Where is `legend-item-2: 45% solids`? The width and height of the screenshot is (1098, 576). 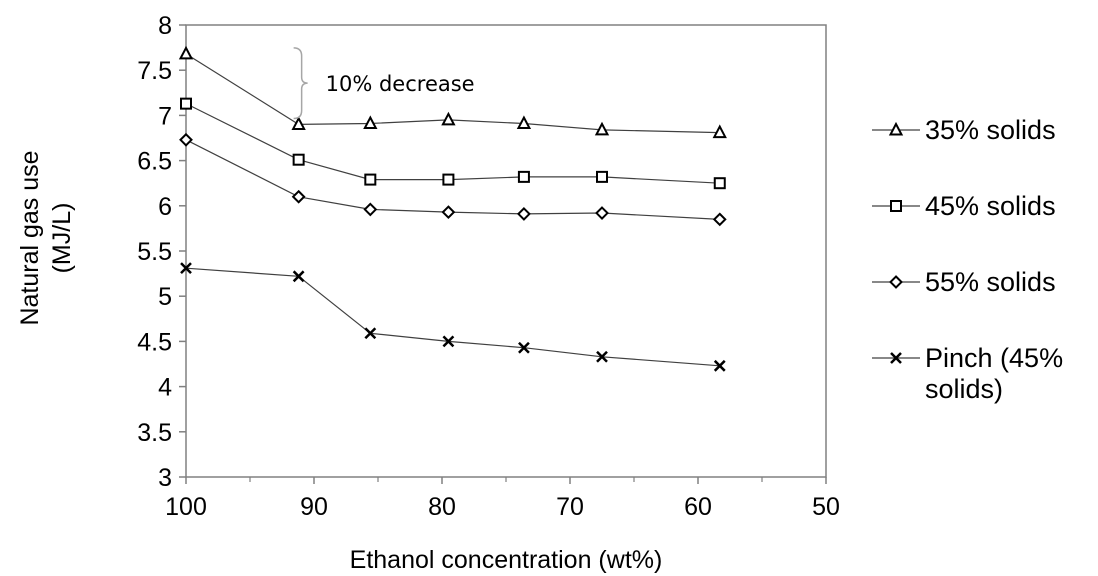
legend-item-2: 45% solids is located at coordinates (964, 206).